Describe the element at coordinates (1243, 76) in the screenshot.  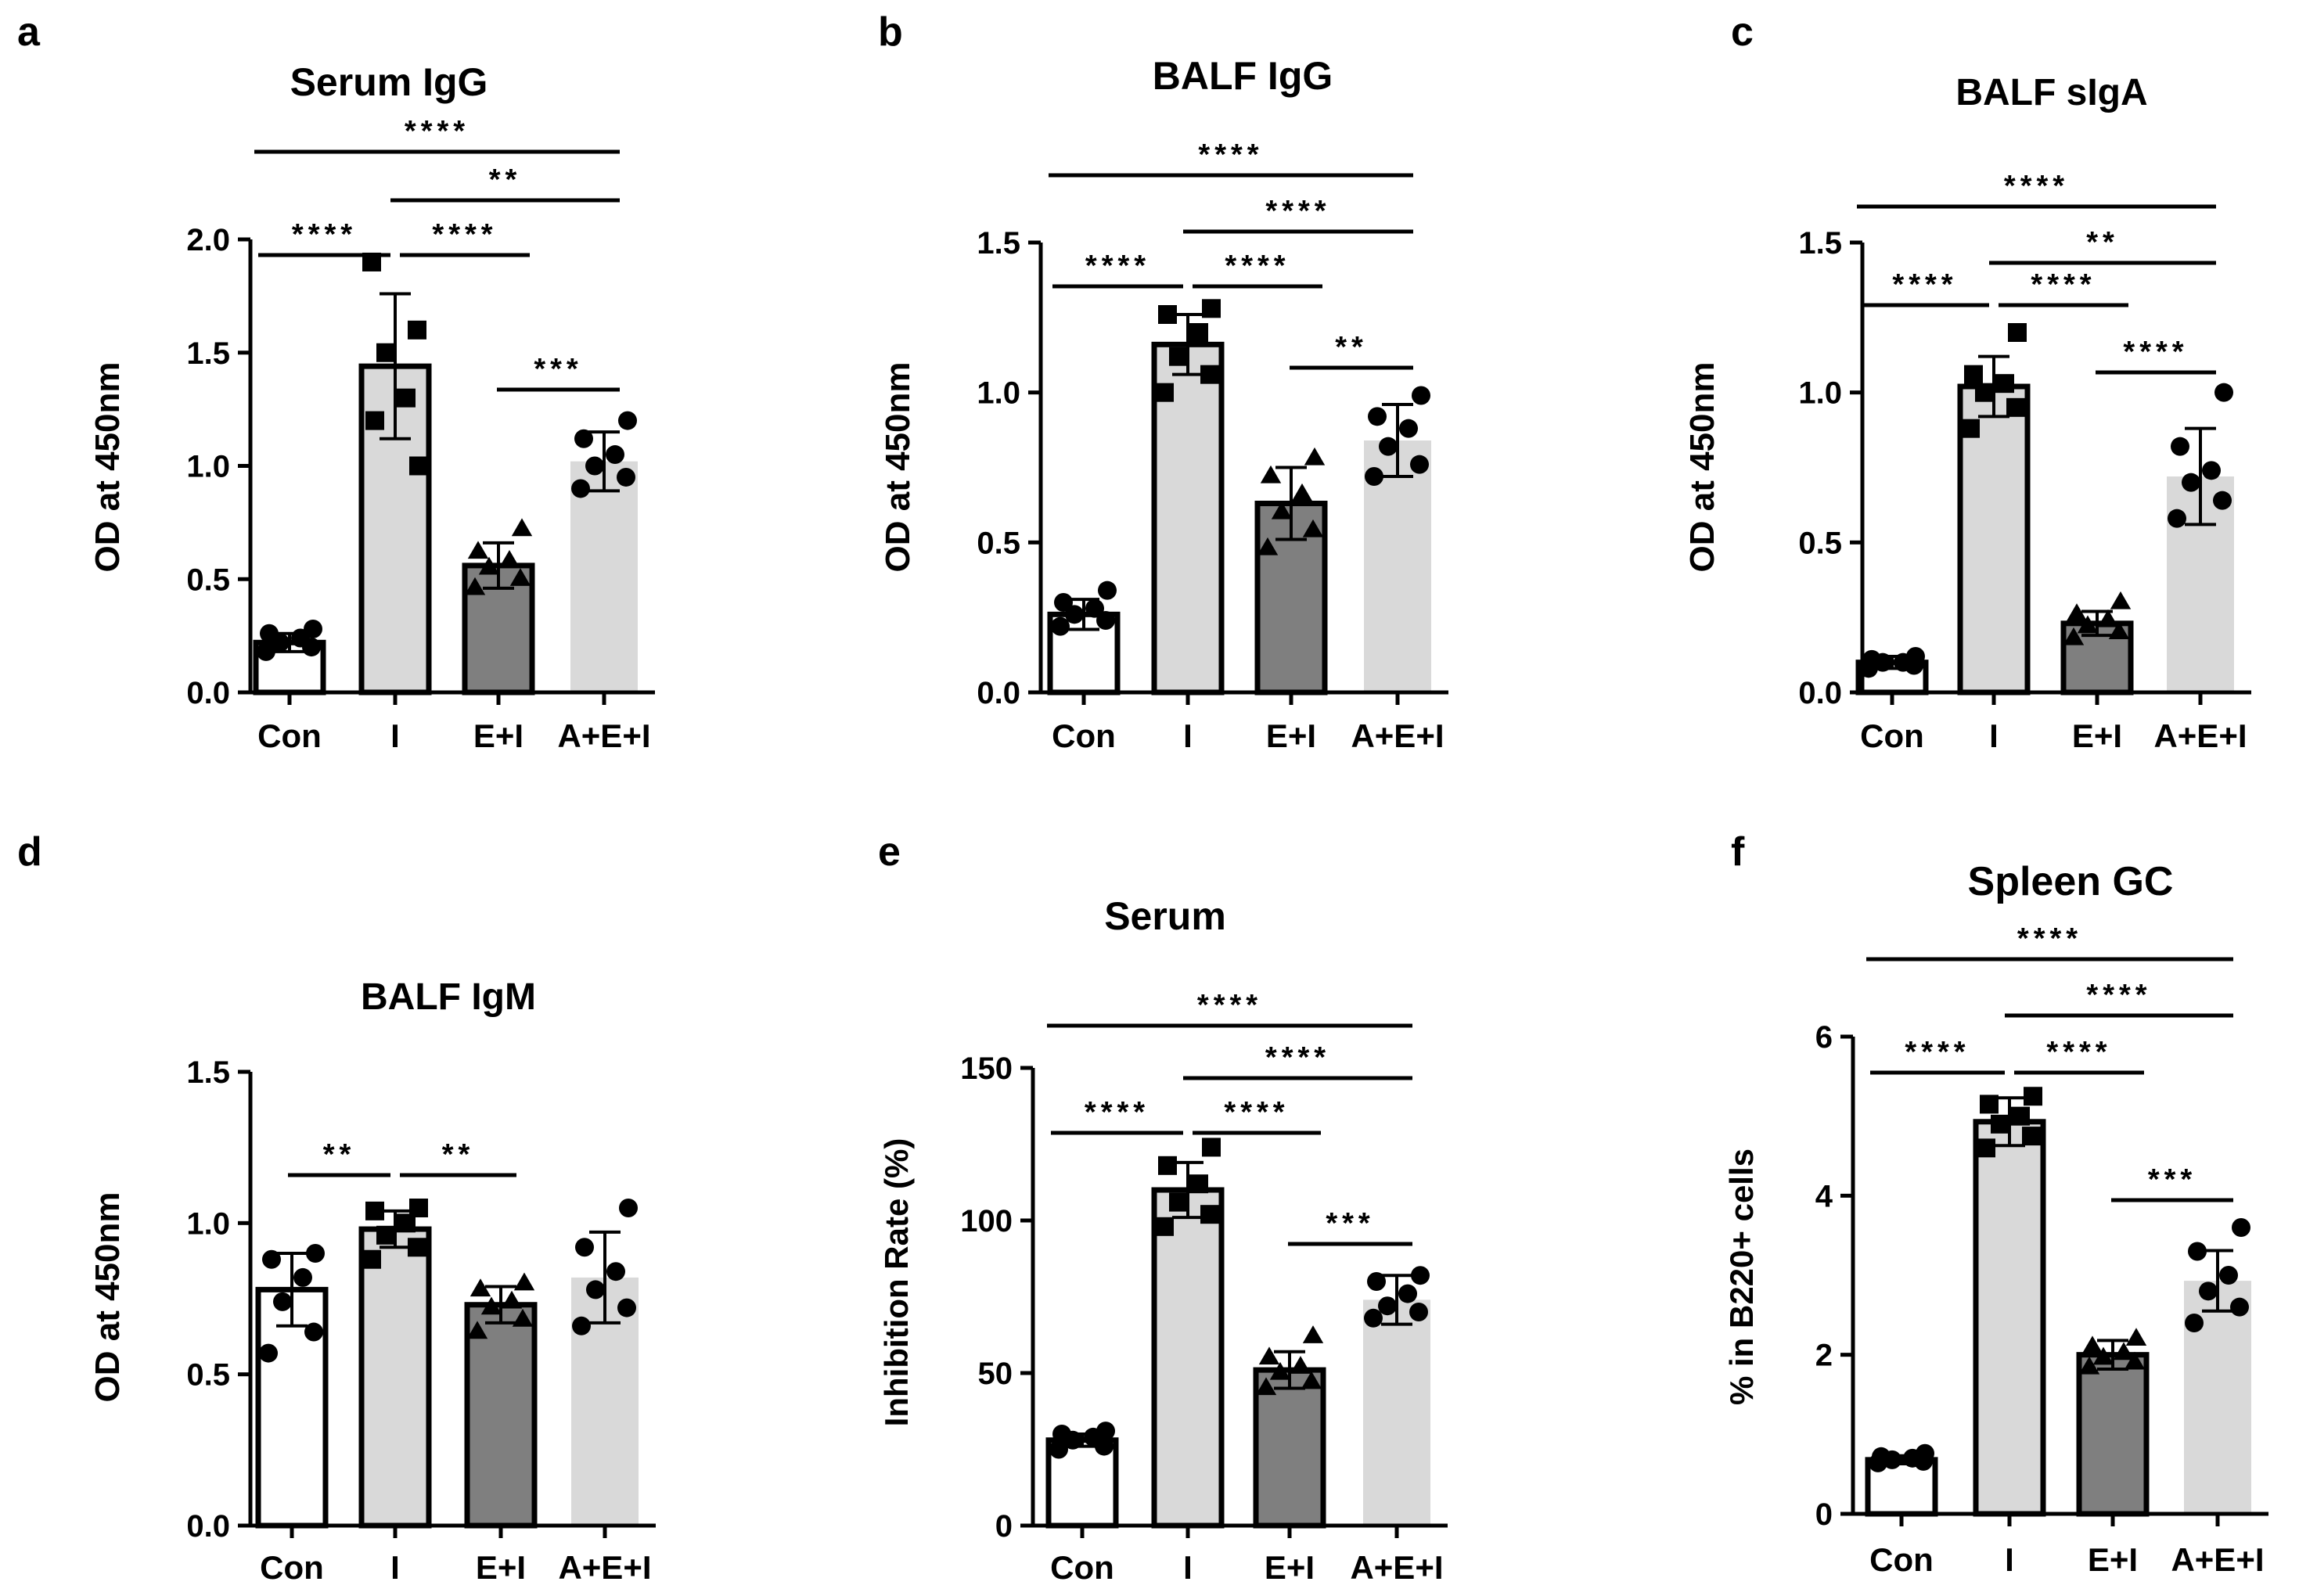
I see `panel-b-title: BALF IgG` at that location.